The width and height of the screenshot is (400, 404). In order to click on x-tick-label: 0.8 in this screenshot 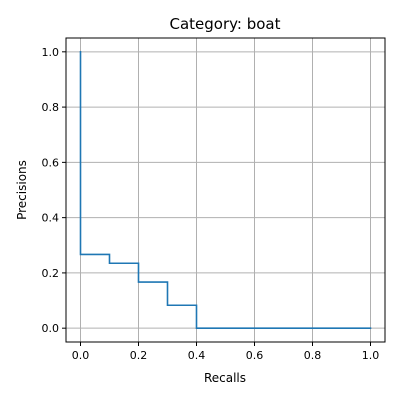, I will do `click(313, 355)`.